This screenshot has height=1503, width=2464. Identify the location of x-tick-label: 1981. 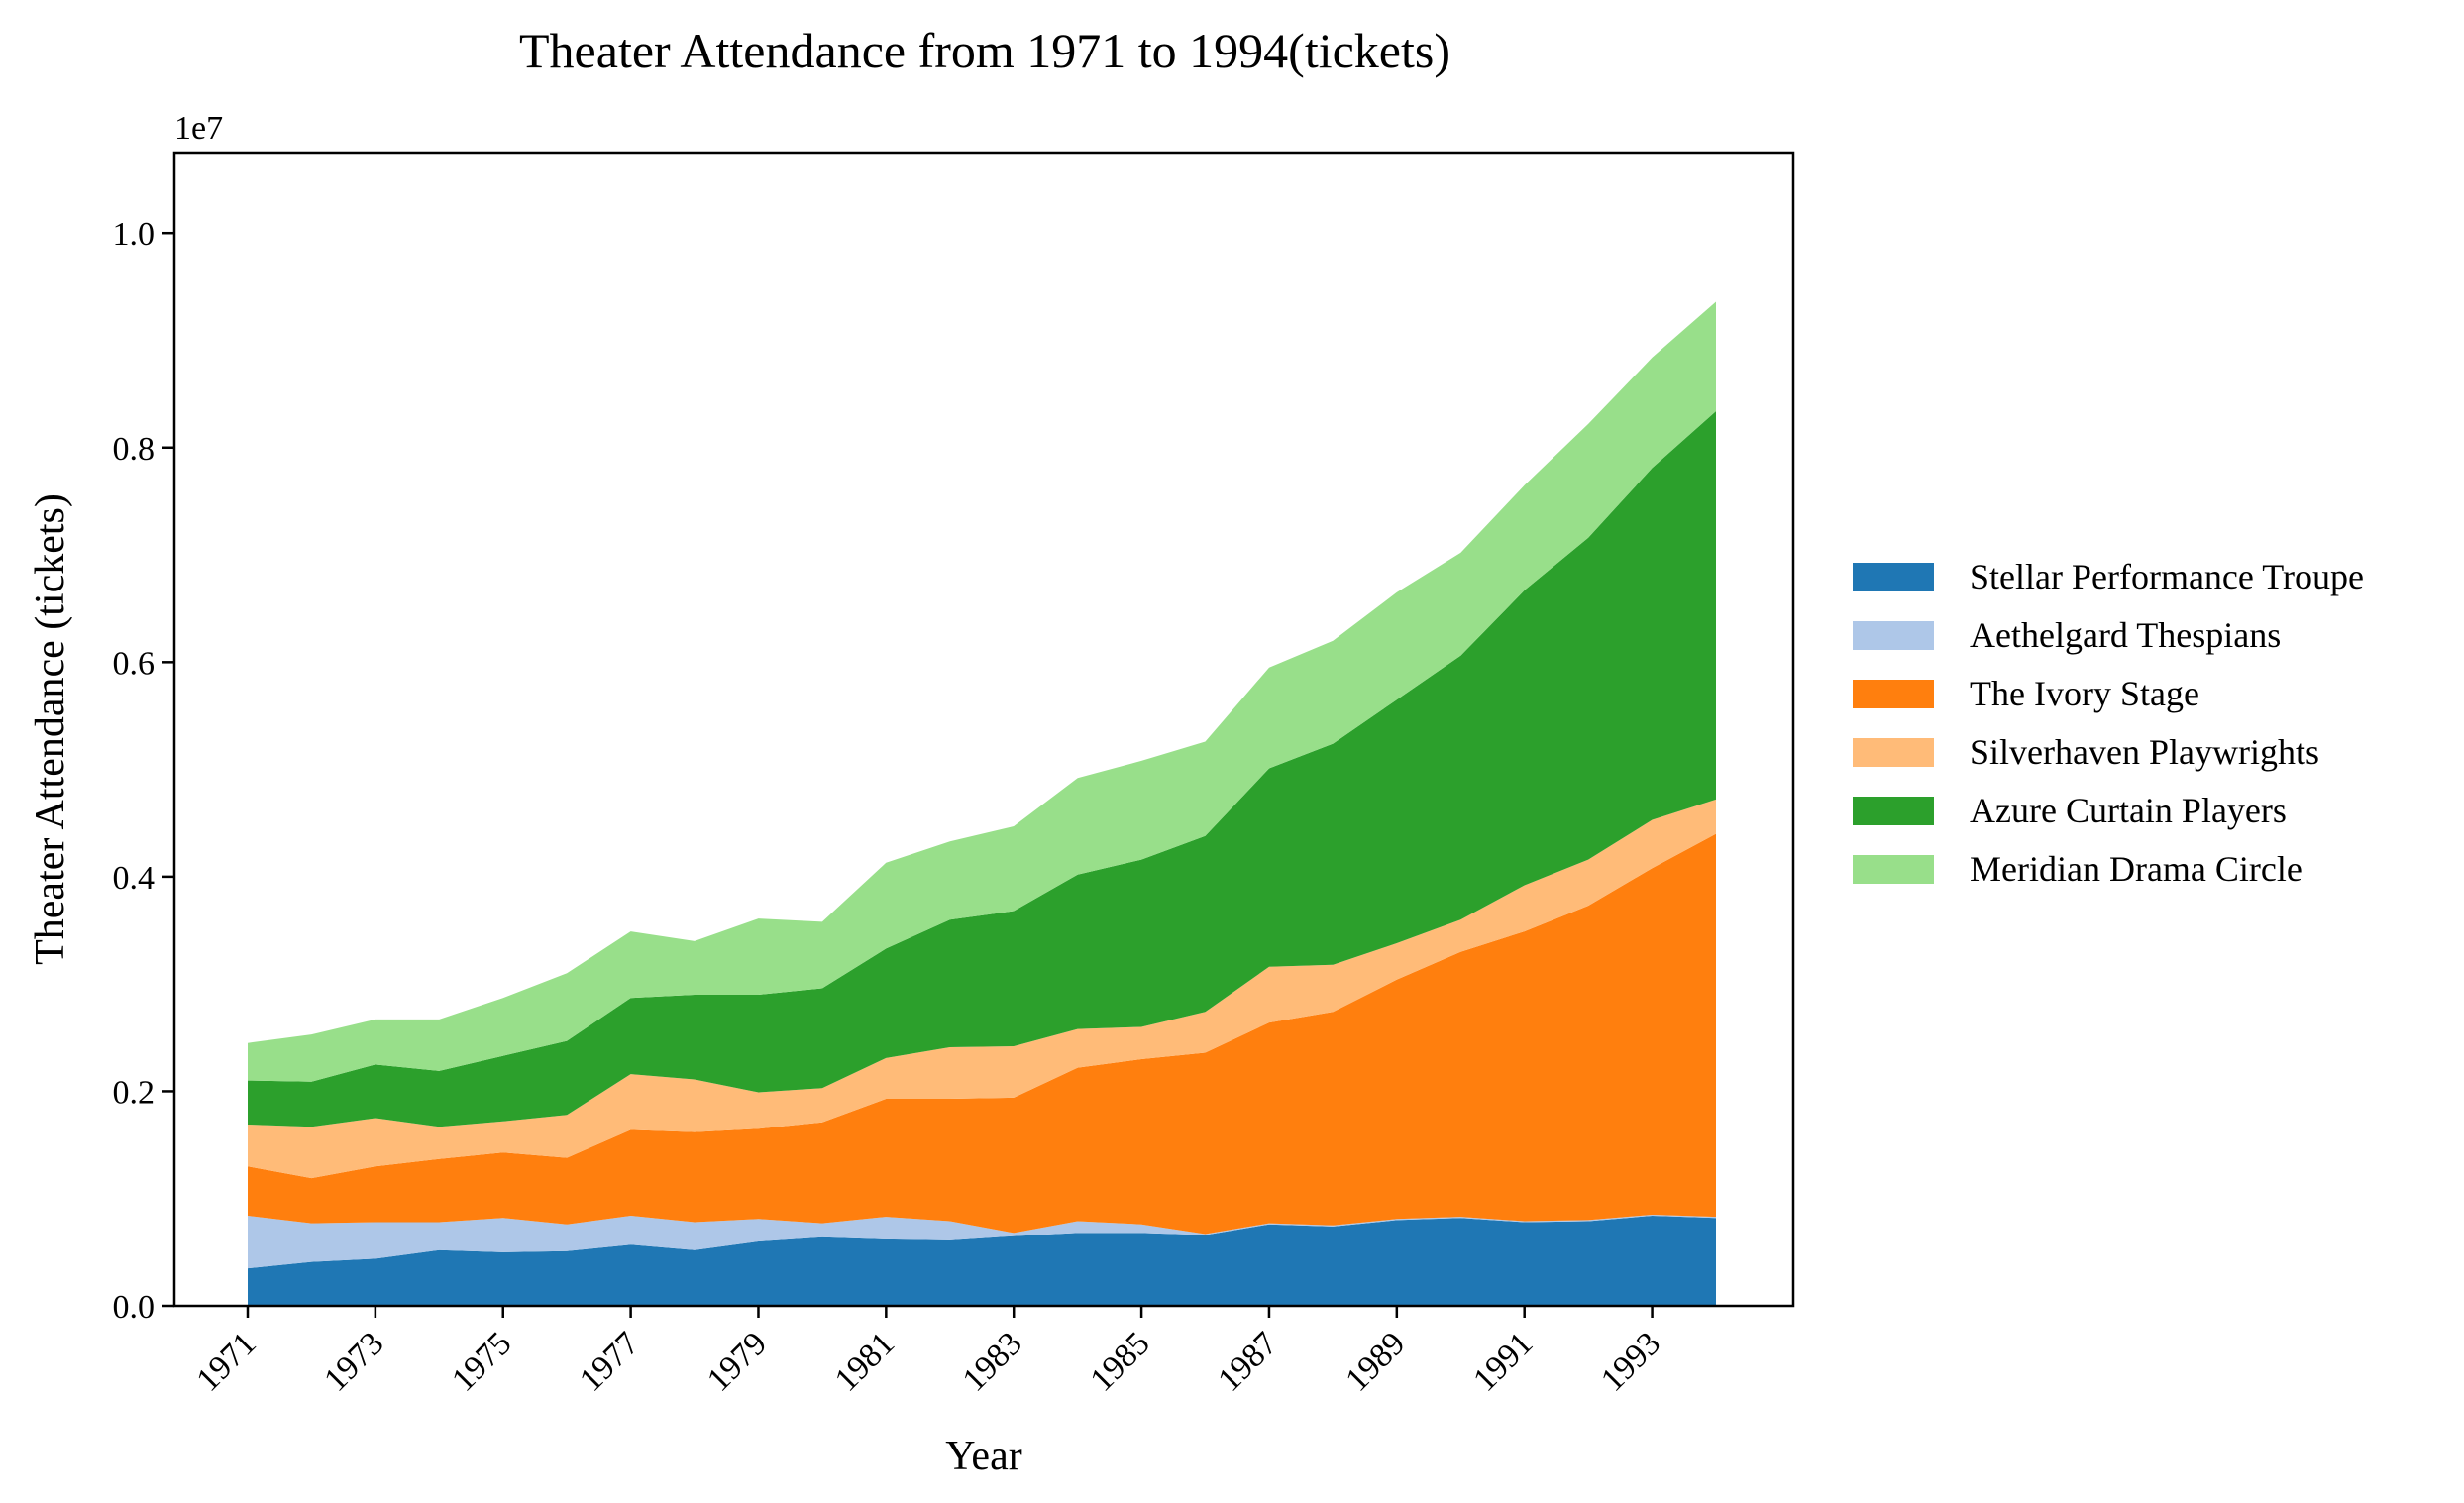
(865, 1361).